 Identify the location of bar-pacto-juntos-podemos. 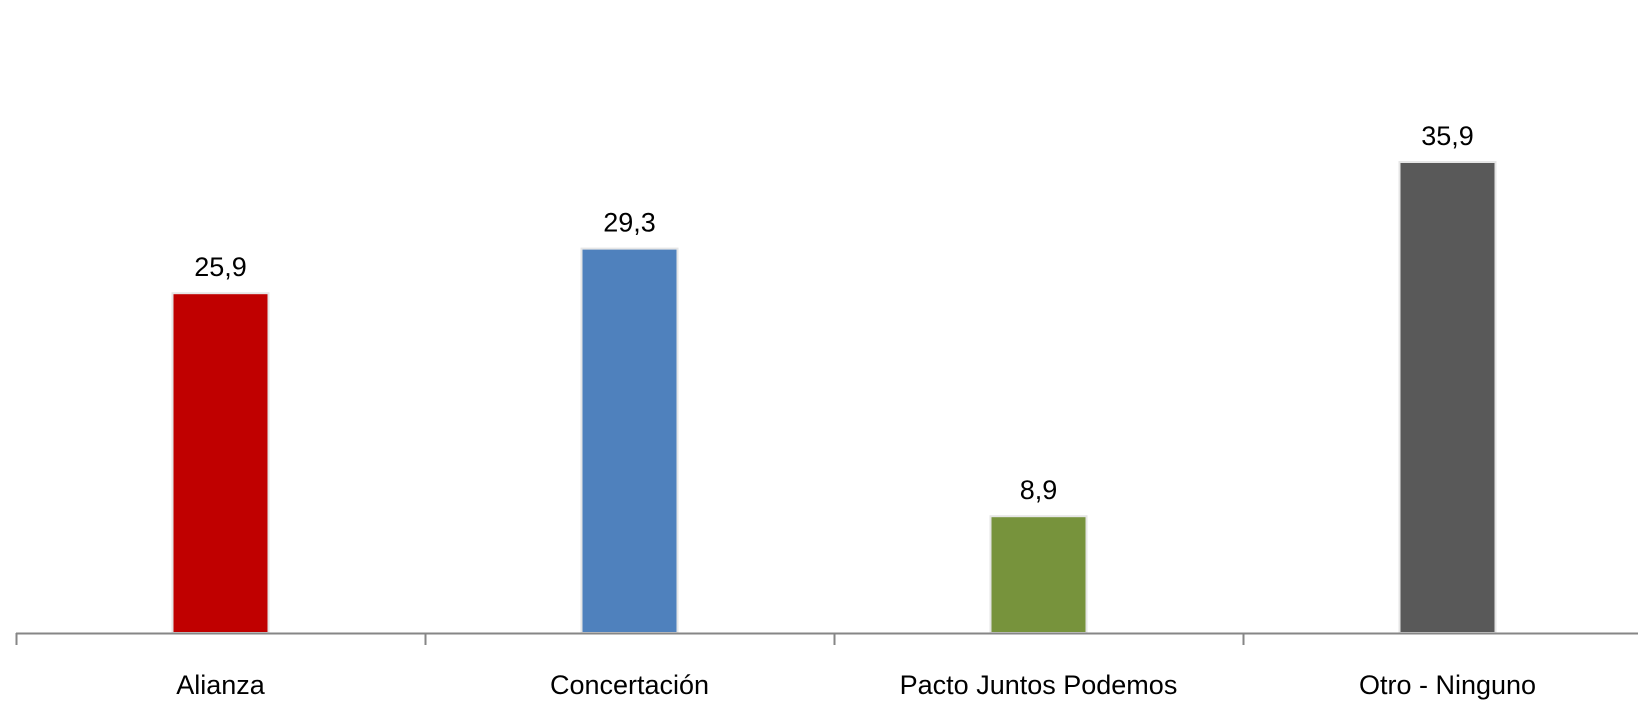
(1038, 575).